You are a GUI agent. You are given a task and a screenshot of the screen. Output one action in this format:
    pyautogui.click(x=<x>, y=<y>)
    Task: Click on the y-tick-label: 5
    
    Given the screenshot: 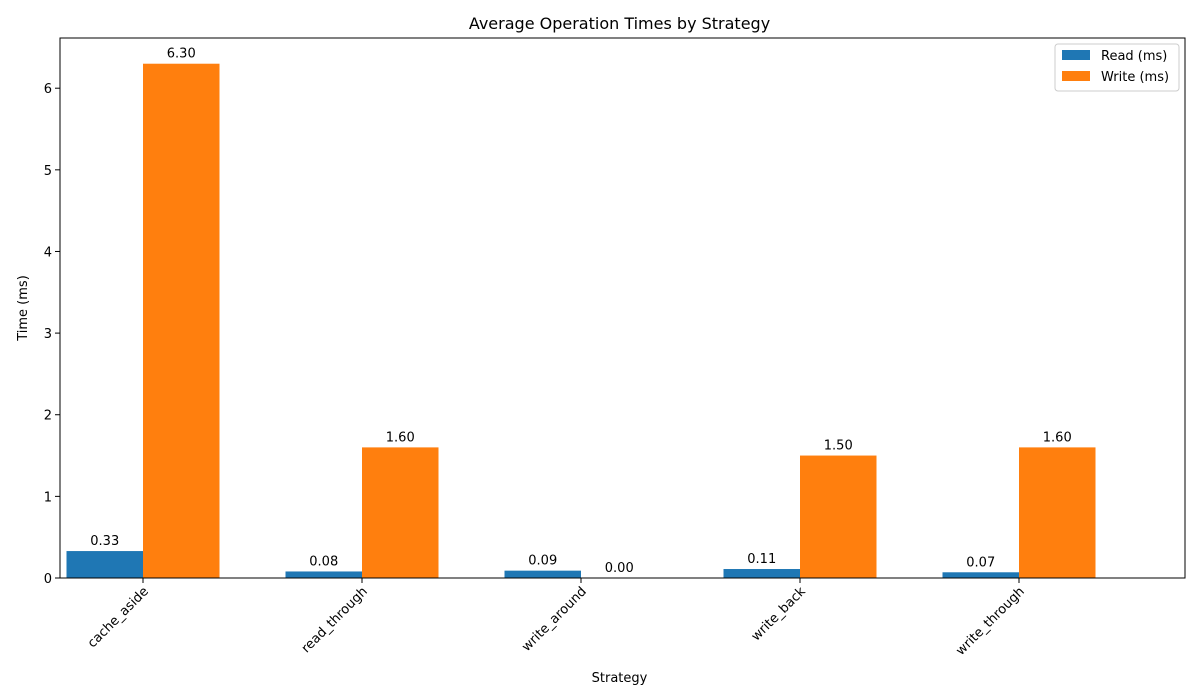 What is the action you would take?
    pyautogui.click(x=48, y=171)
    